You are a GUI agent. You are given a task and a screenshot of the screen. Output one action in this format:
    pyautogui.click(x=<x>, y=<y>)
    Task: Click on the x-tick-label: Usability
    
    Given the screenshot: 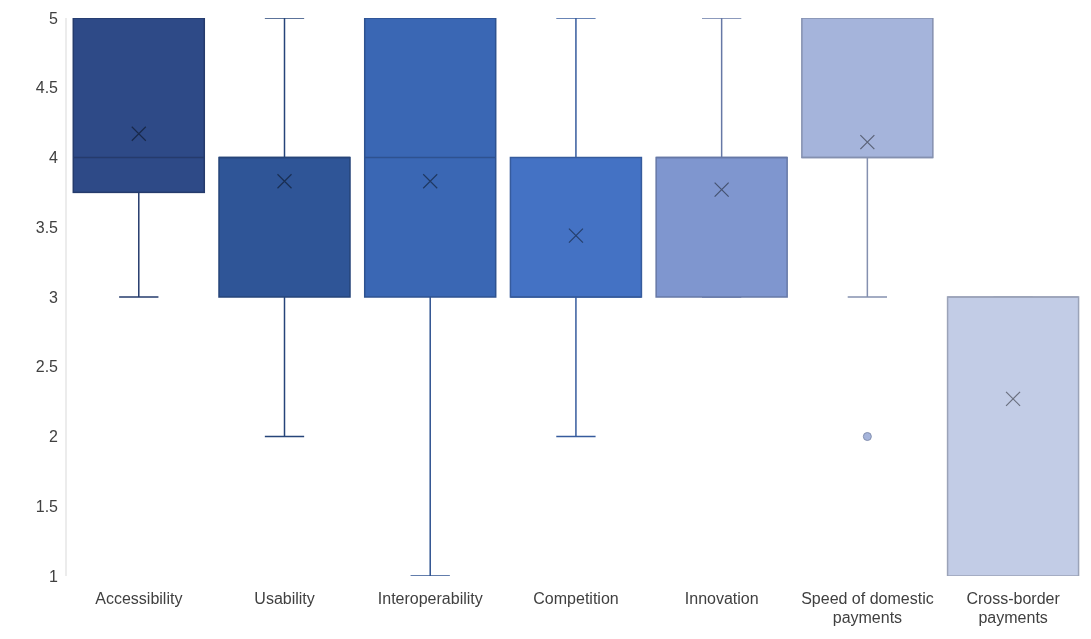 What is the action you would take?
    pyautogui.click(x=284, y=598)
    